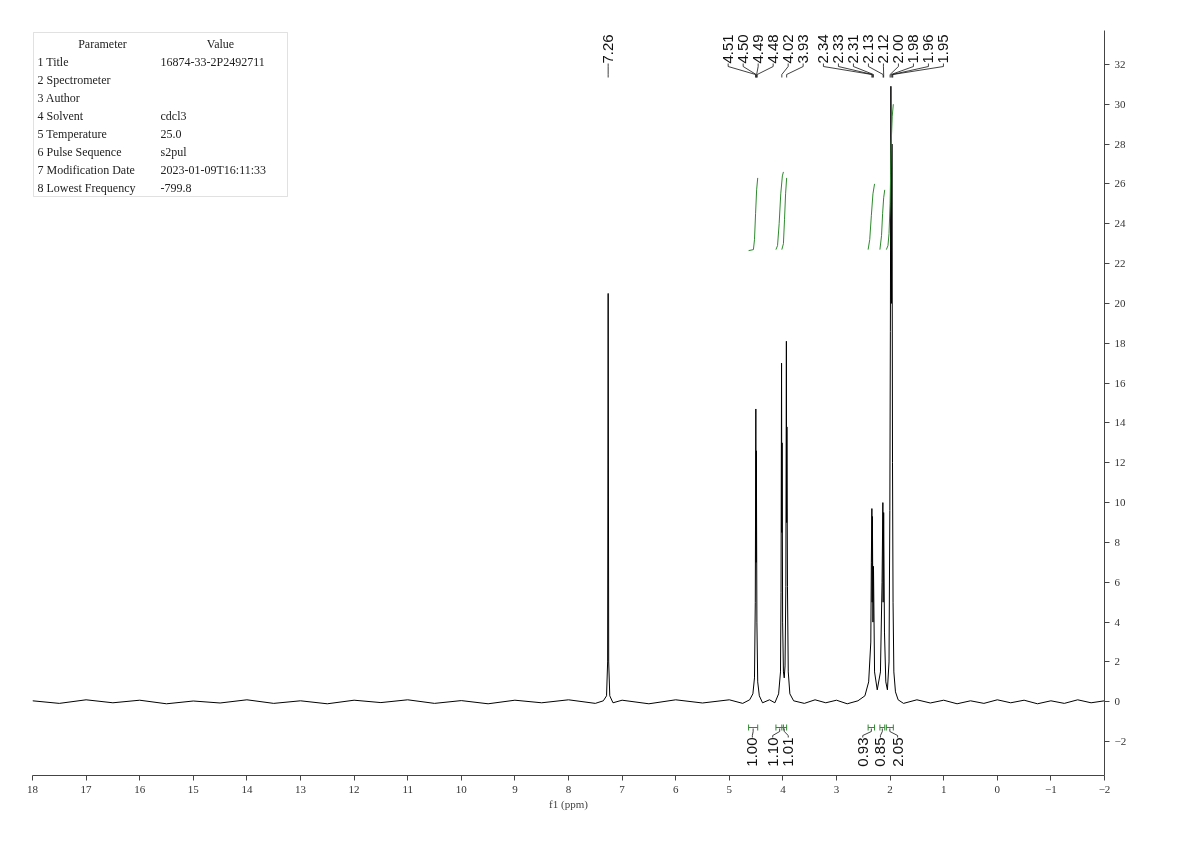 This screenshot has height=841, width=1190. What do you see at coordinates (156, 43) in the screenshot?
I see `text: Parameter Value` at bounding box center [156, 43].